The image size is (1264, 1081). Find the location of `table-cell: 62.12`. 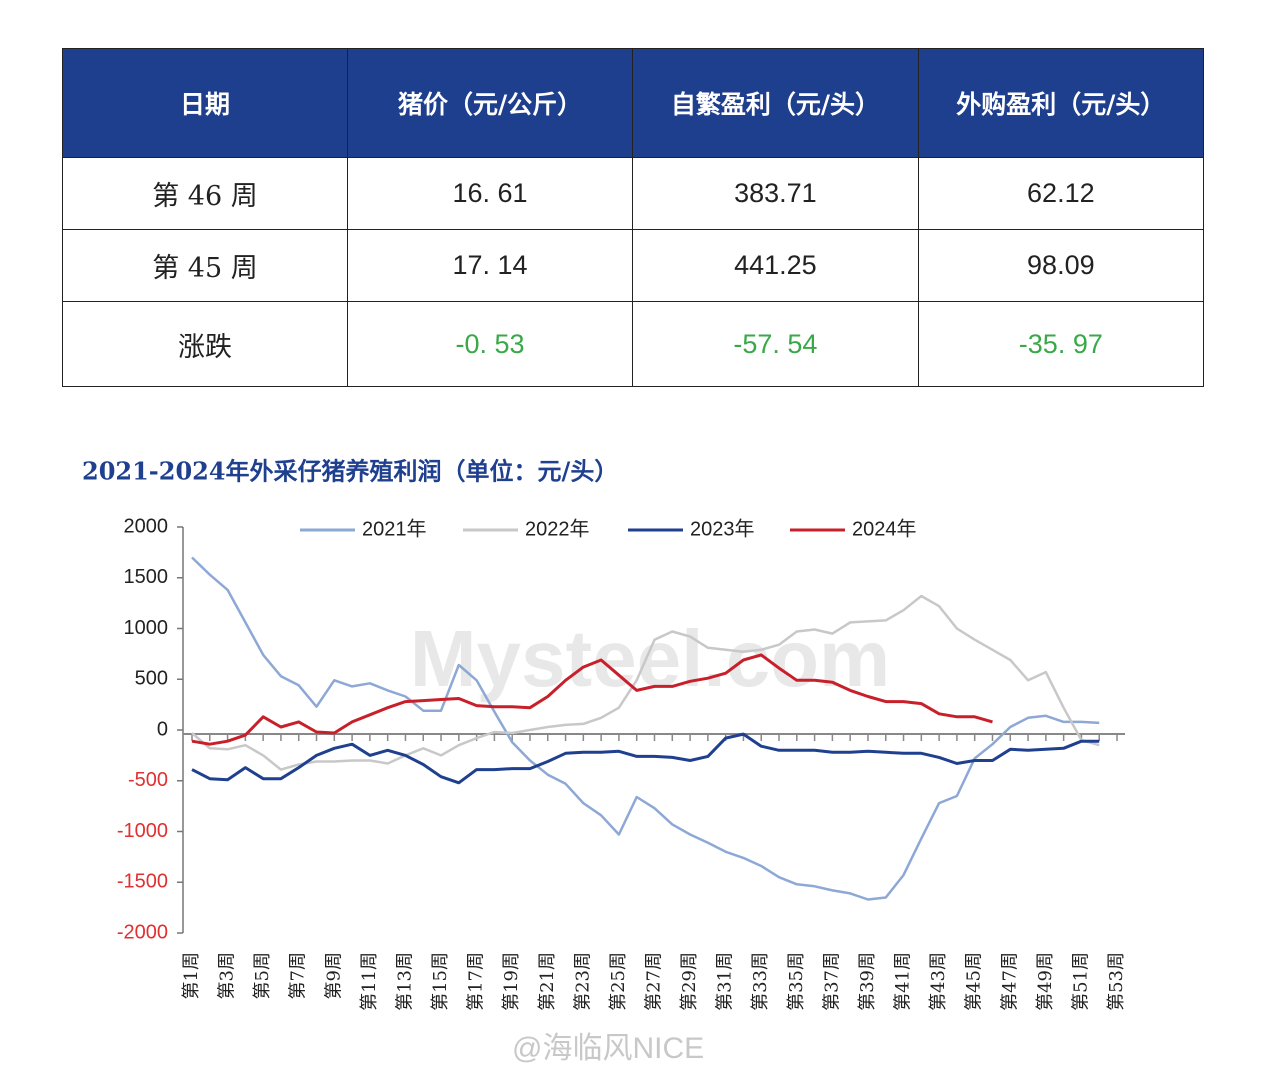

table-cell: 62.12 is located at coordinates (1061, 193).